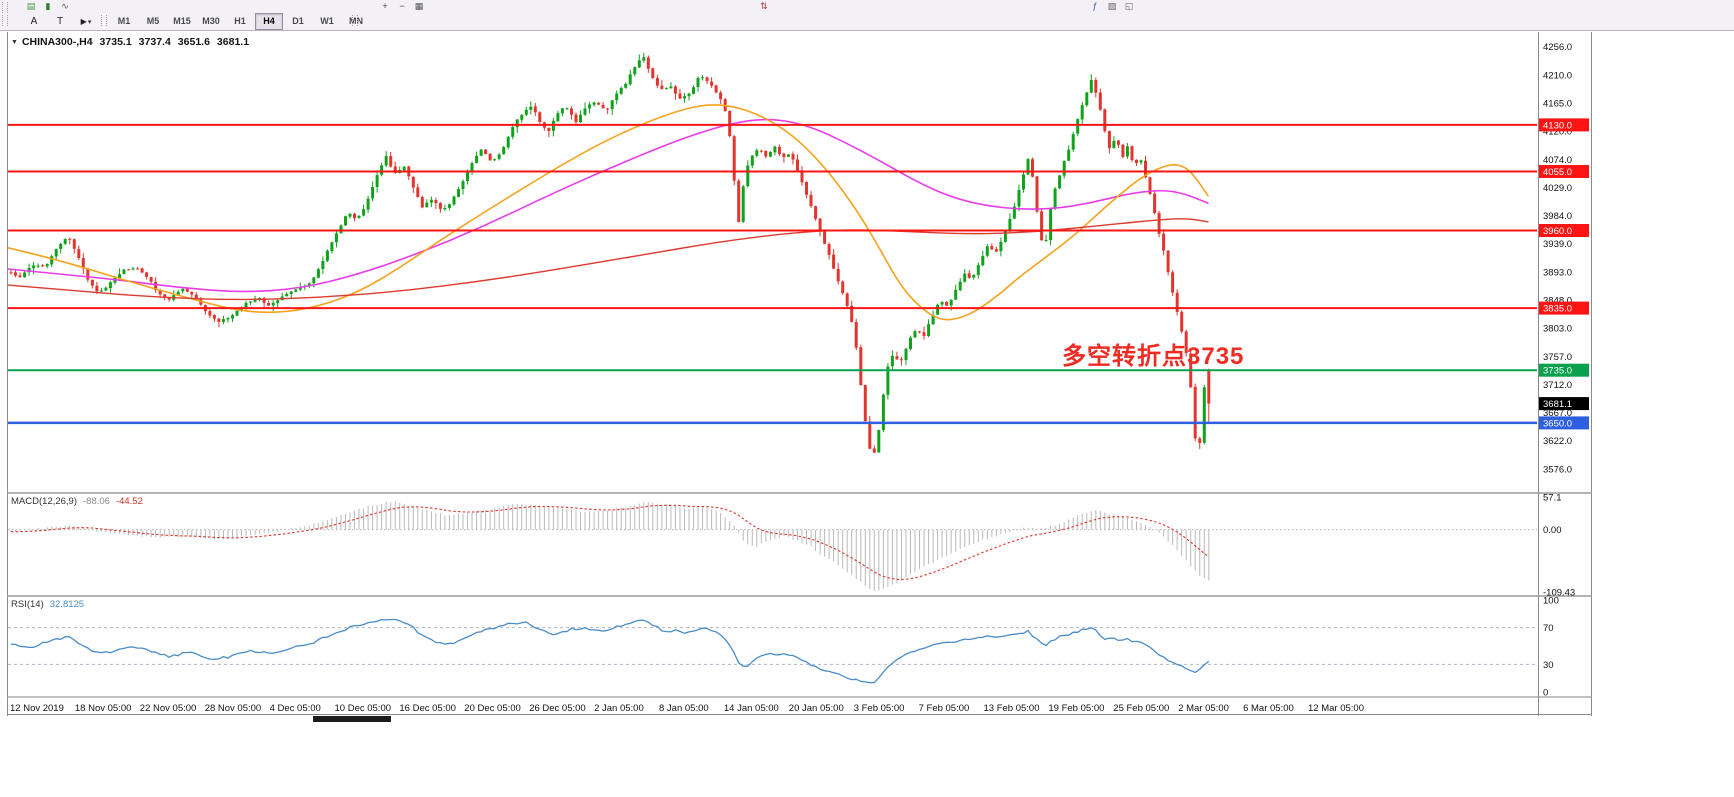  I want to click on price-badge-3960.0: 3960.0, so click(1564, 230).